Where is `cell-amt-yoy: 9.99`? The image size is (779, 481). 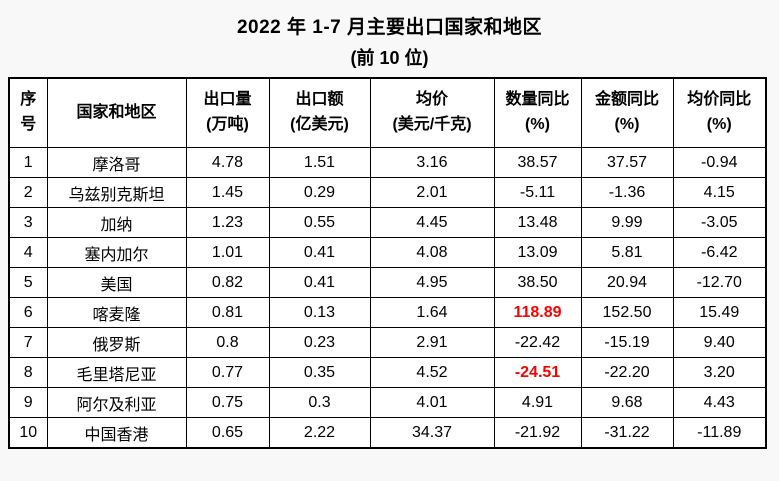
cell-amt-yoy: 9.99 is located at coordinates (627, 222).